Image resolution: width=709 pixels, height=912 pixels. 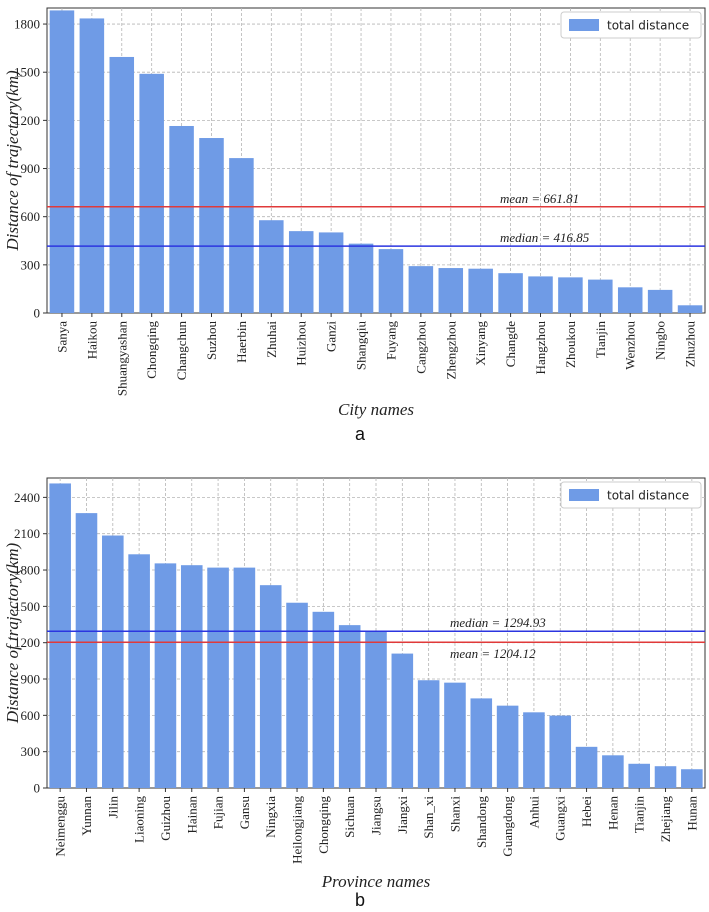 I want to click on bar-sichuan, so click(x=349, y=706).